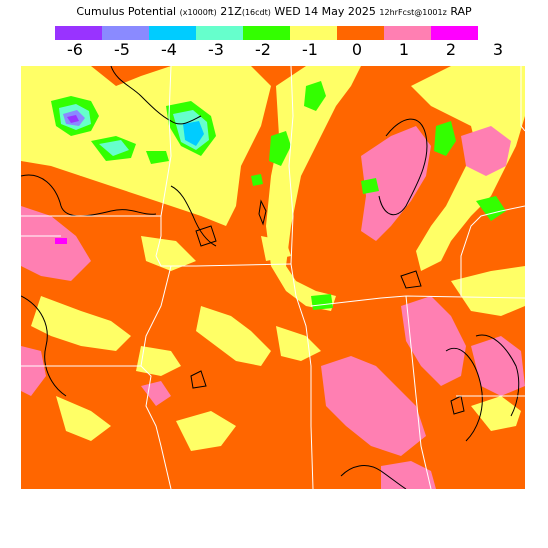 The image size is (548, 548). I want to click on legend-tick-label: -4, so click(169, 49).